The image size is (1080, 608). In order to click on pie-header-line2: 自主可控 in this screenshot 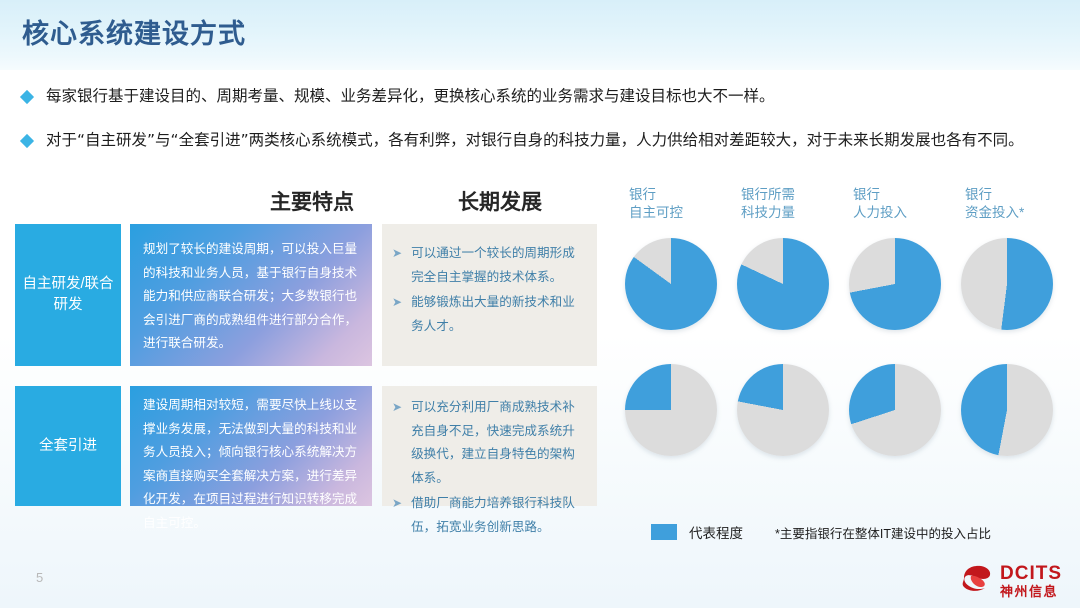, I will do `click(656, 212)`.